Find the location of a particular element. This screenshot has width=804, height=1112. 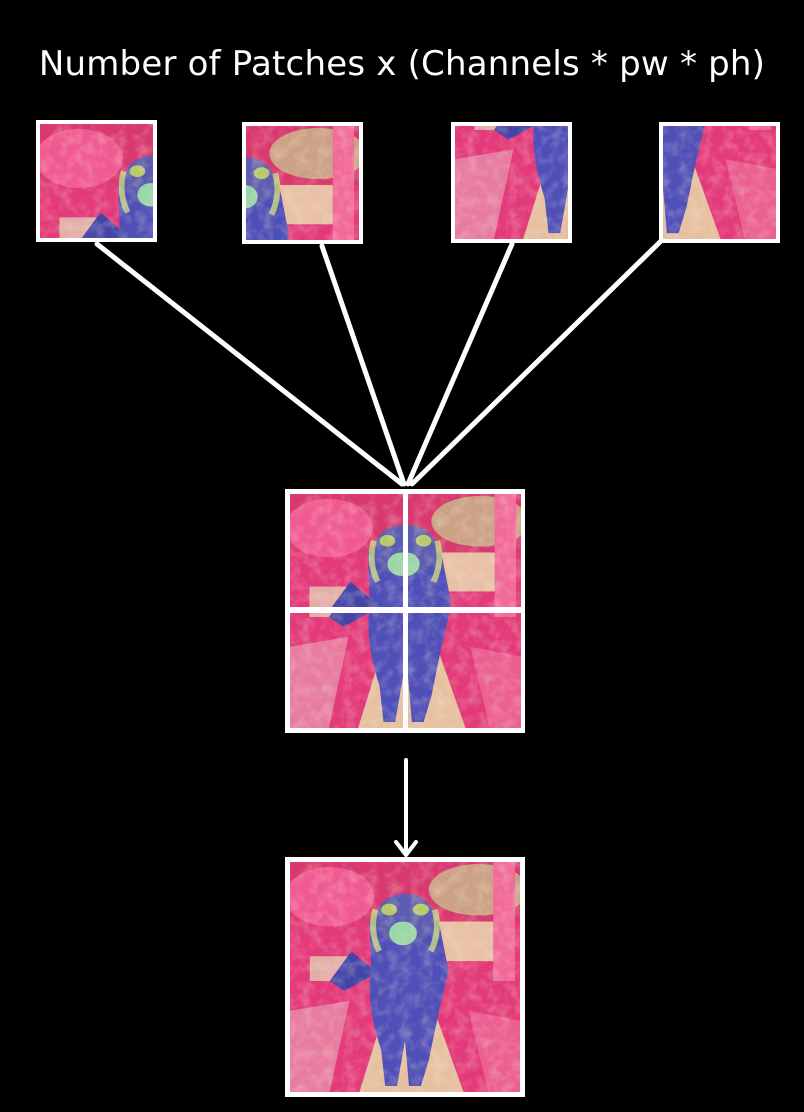

reconstructed-image is located at coordinates (405, 977).